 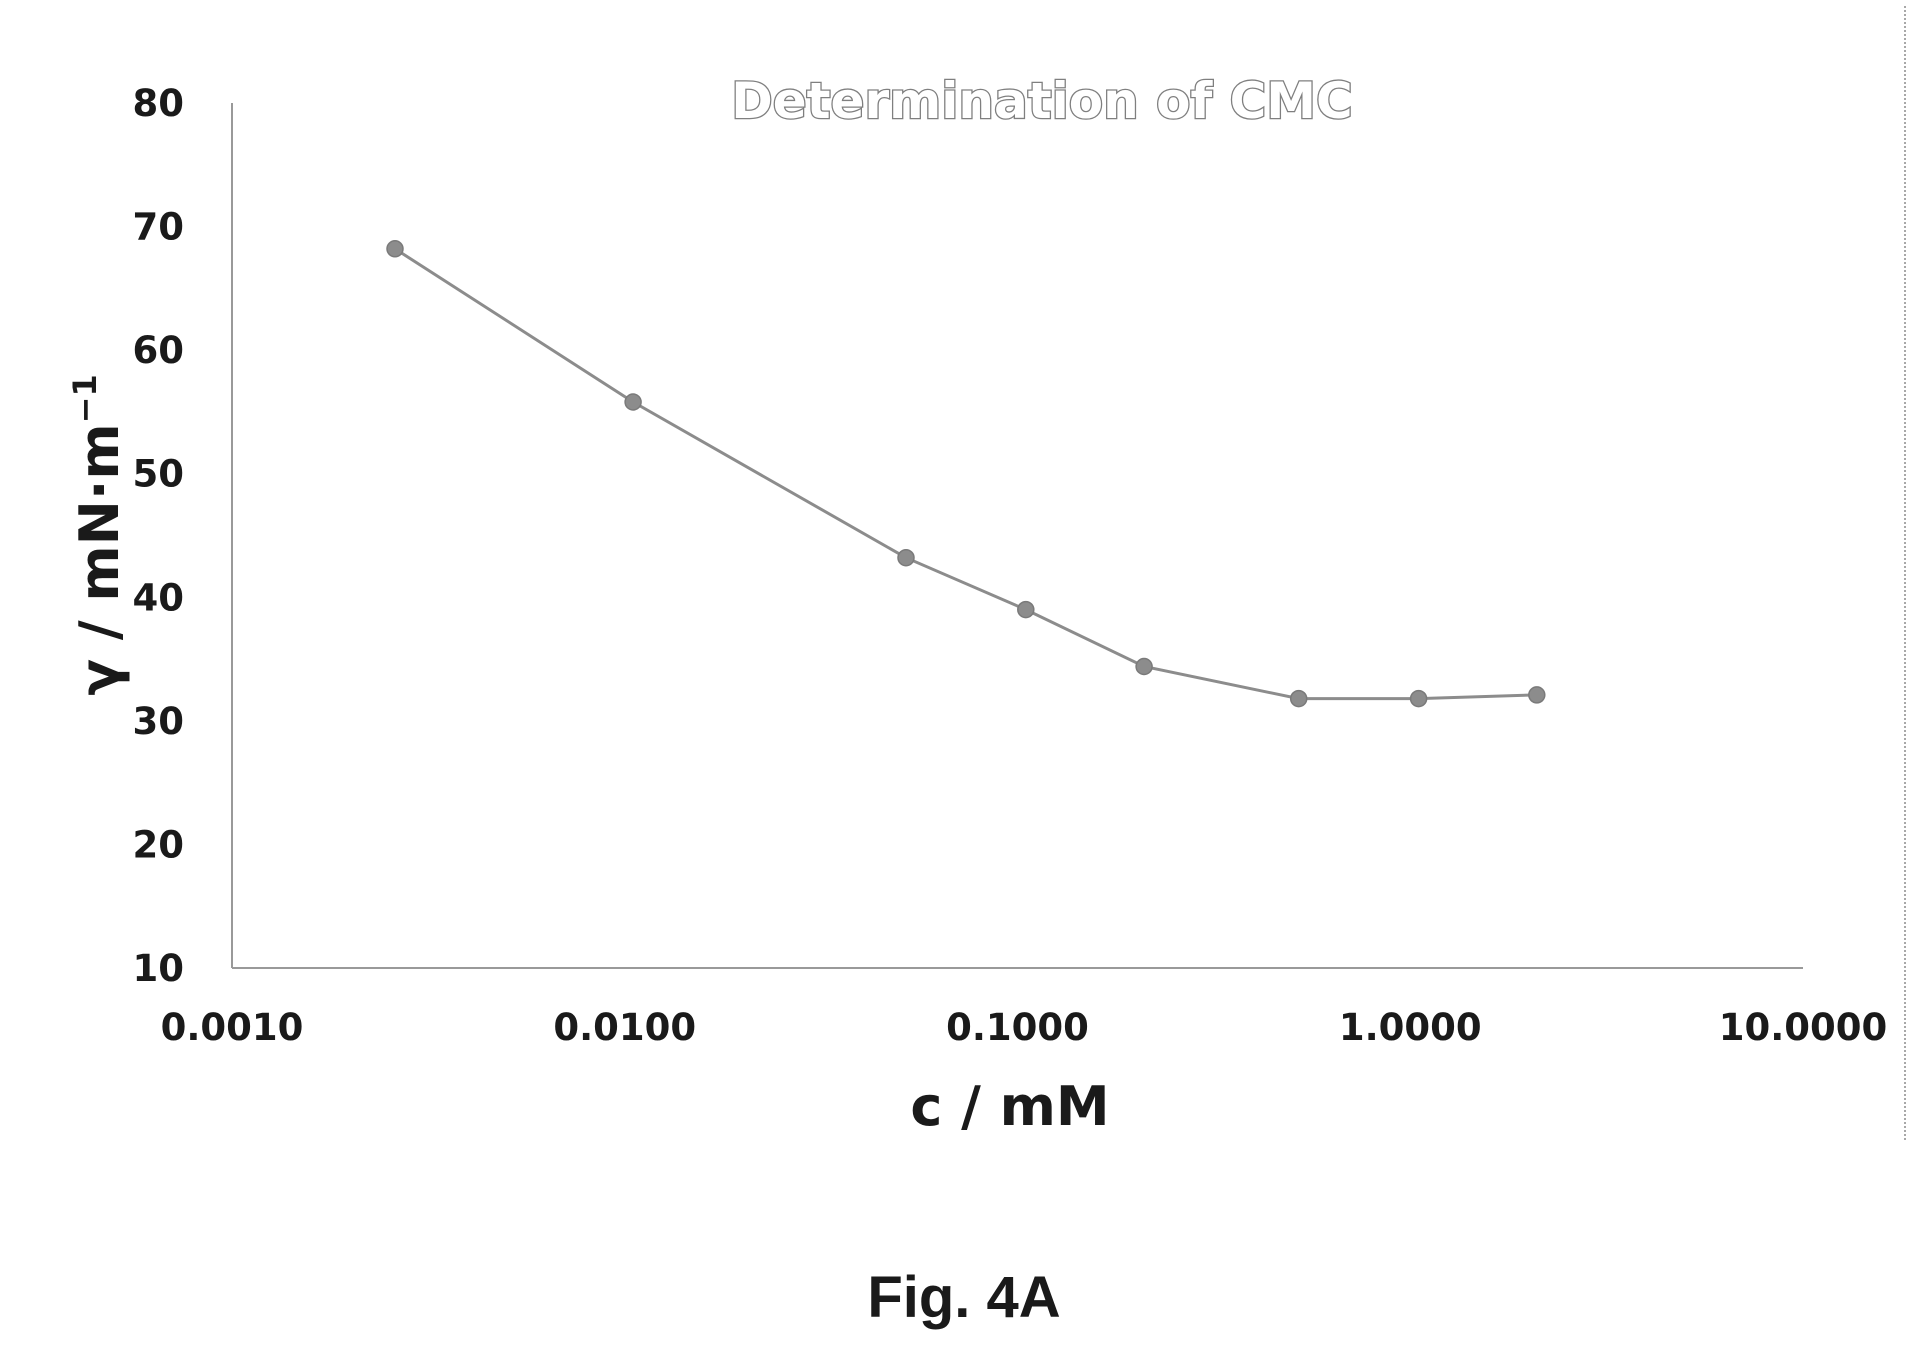 I want to click on y-axis-label: γ / mN·m−1, so click(x=98, y=534).